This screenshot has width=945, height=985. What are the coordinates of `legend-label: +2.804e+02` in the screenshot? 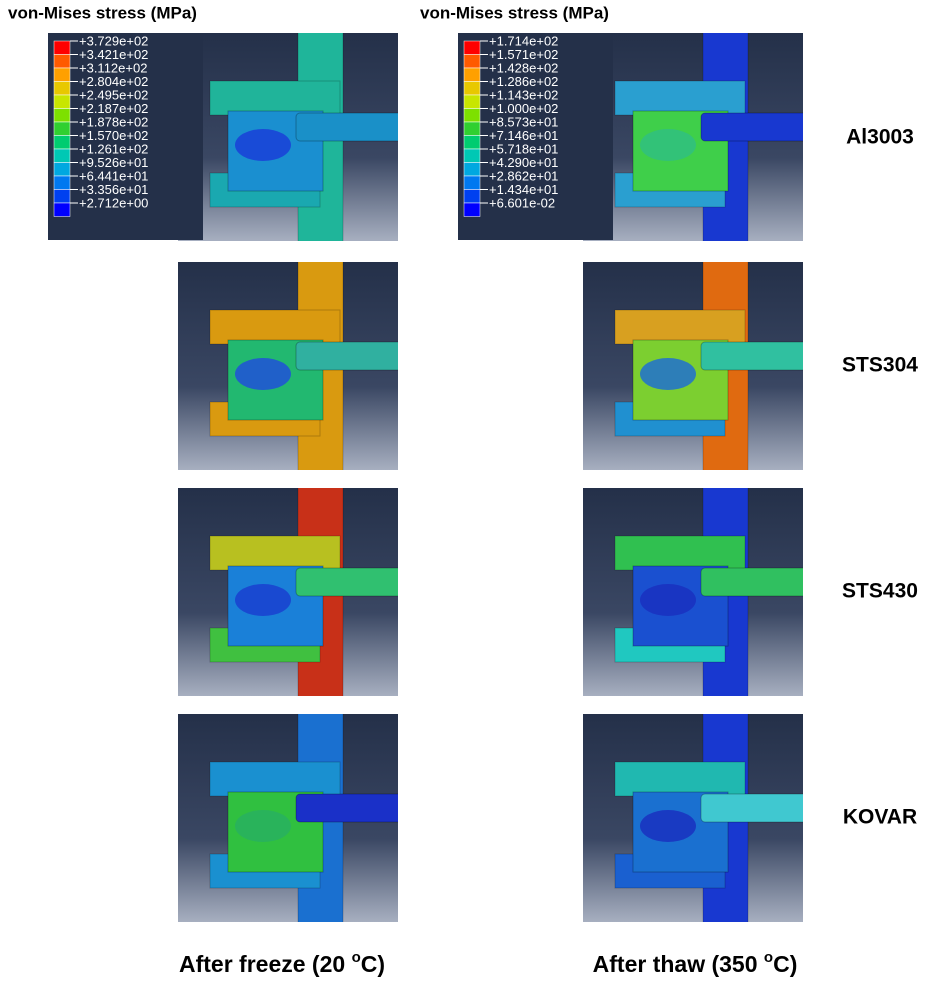 It's located at (113, 81).